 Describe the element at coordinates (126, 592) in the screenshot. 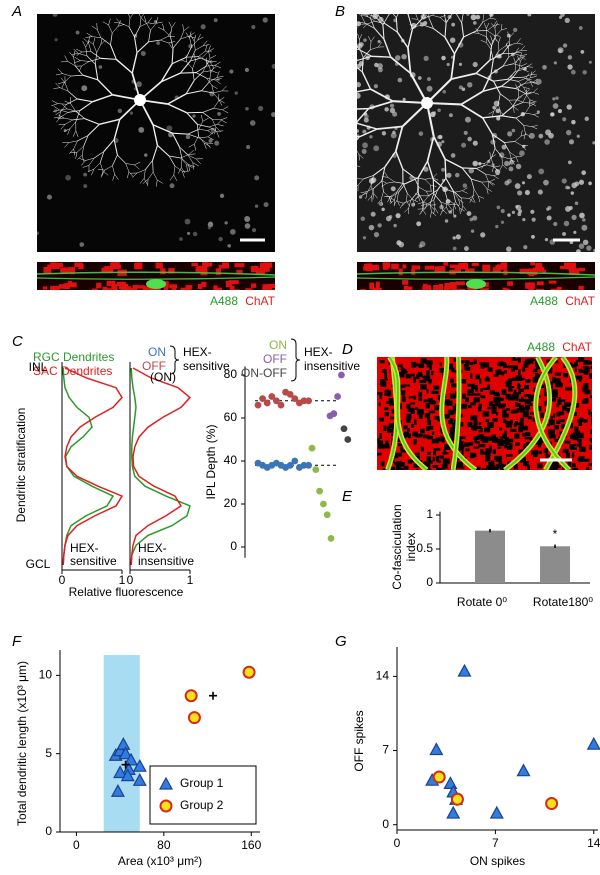

I see `x-axis-label: Relative fluorescence` at that location.